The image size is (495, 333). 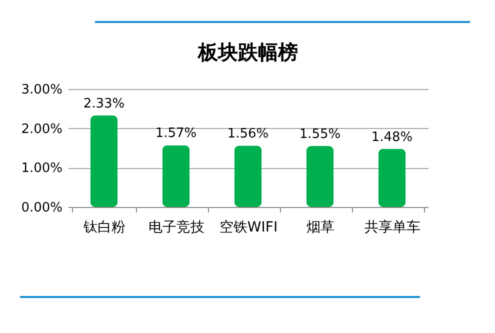 I want to click on x-tick-label: 共享单车, so click(x=392, y=228).